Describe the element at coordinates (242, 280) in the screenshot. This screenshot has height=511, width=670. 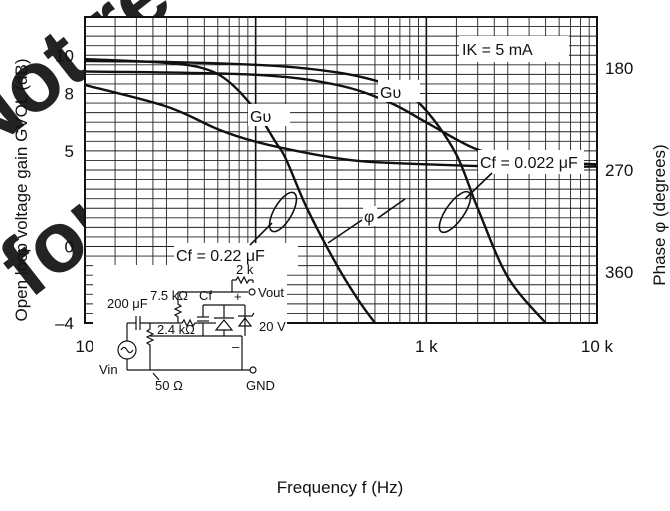
I see `circuit-resistor-2k` at that location.